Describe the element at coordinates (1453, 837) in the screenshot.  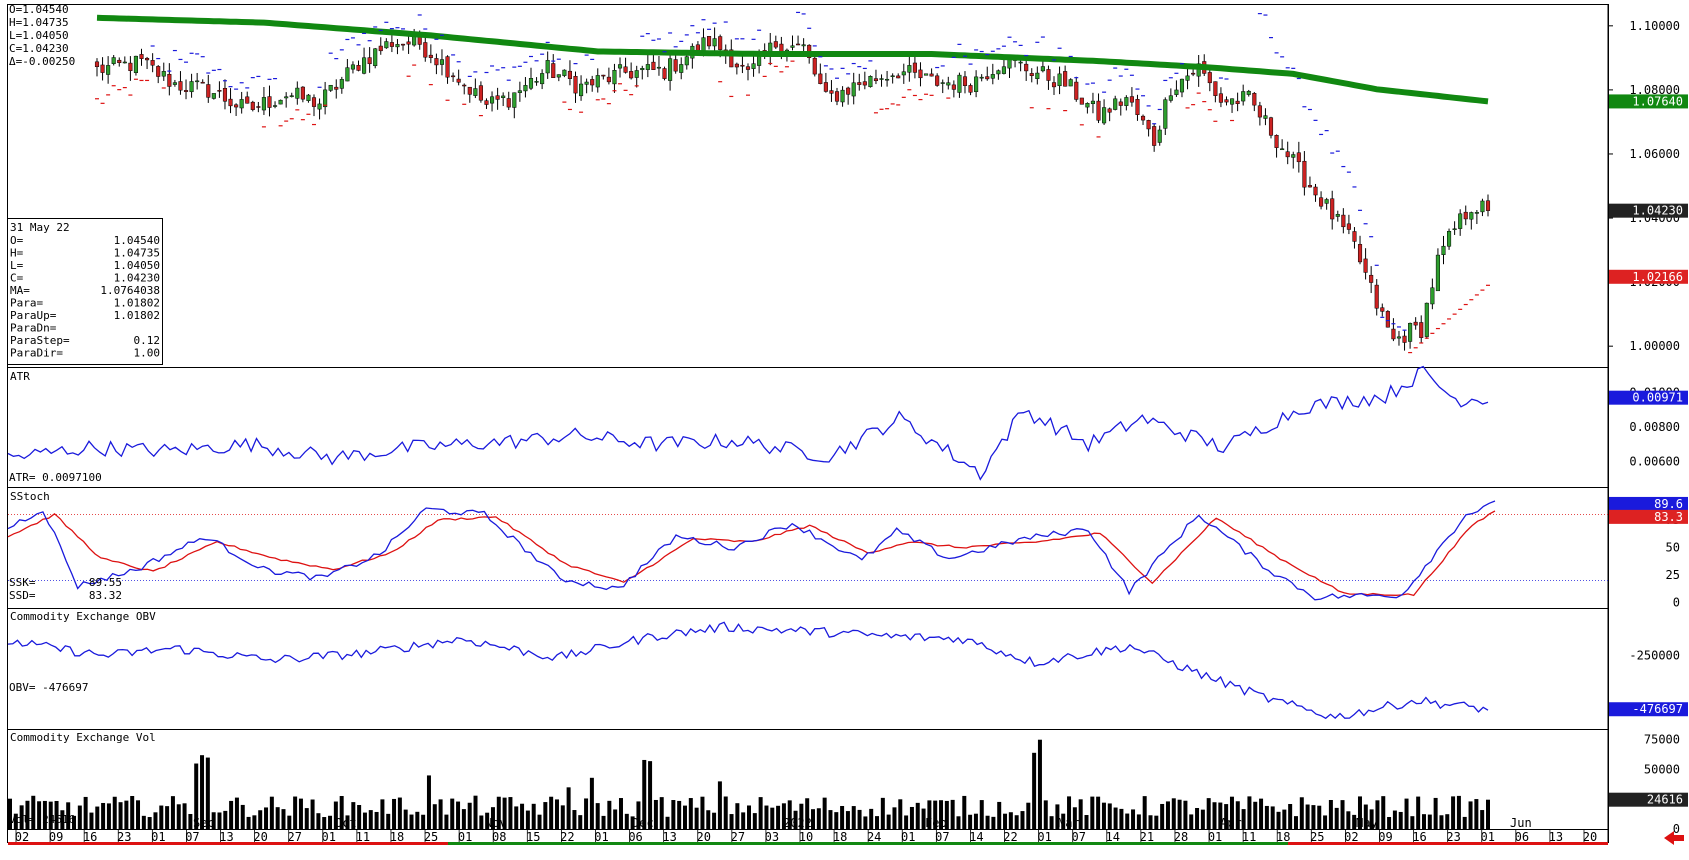
I see `day-label: 23` at that location.